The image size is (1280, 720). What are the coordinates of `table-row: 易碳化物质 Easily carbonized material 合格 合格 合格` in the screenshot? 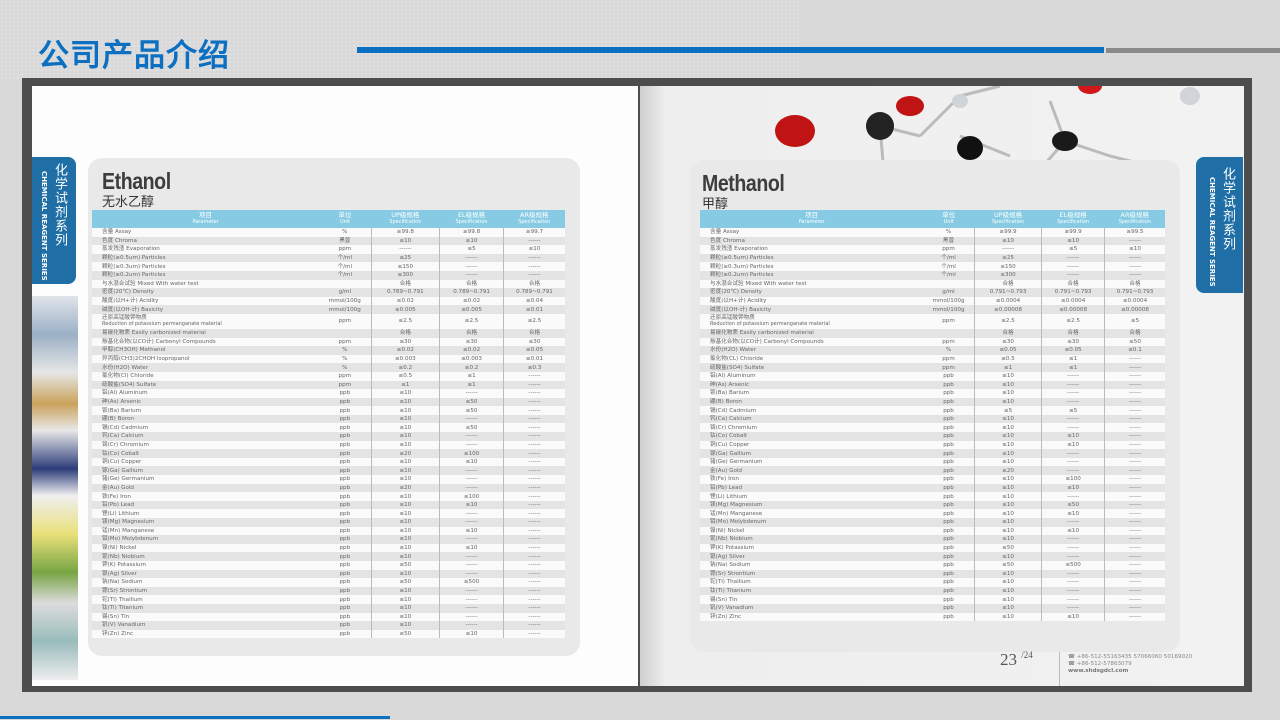 It's located at (328, 333).